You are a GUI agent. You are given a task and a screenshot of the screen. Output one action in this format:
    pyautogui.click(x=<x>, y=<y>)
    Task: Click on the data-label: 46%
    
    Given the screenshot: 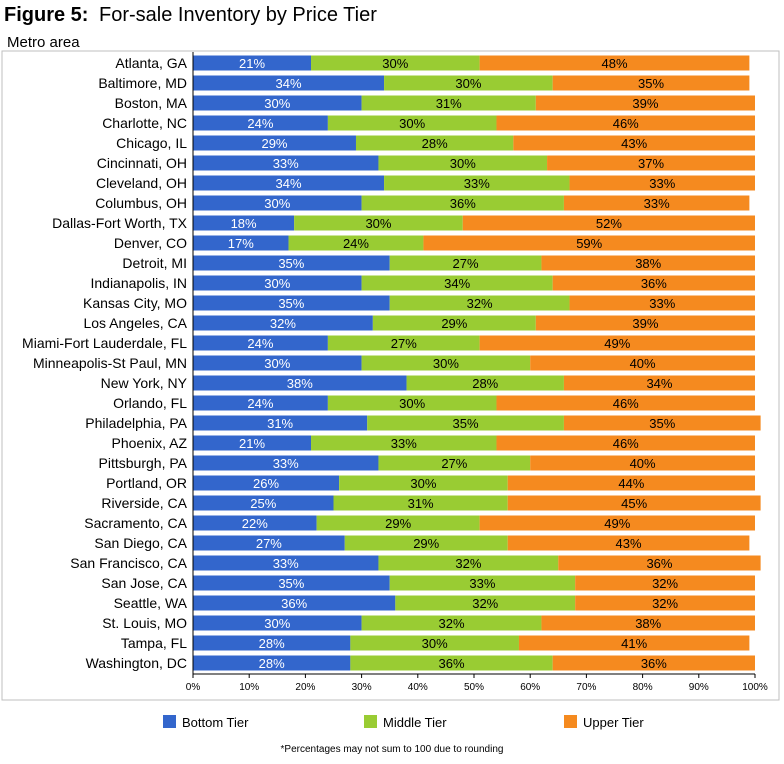 What is the action you would take?
    pyautogui.click(x=626, y=403)
    